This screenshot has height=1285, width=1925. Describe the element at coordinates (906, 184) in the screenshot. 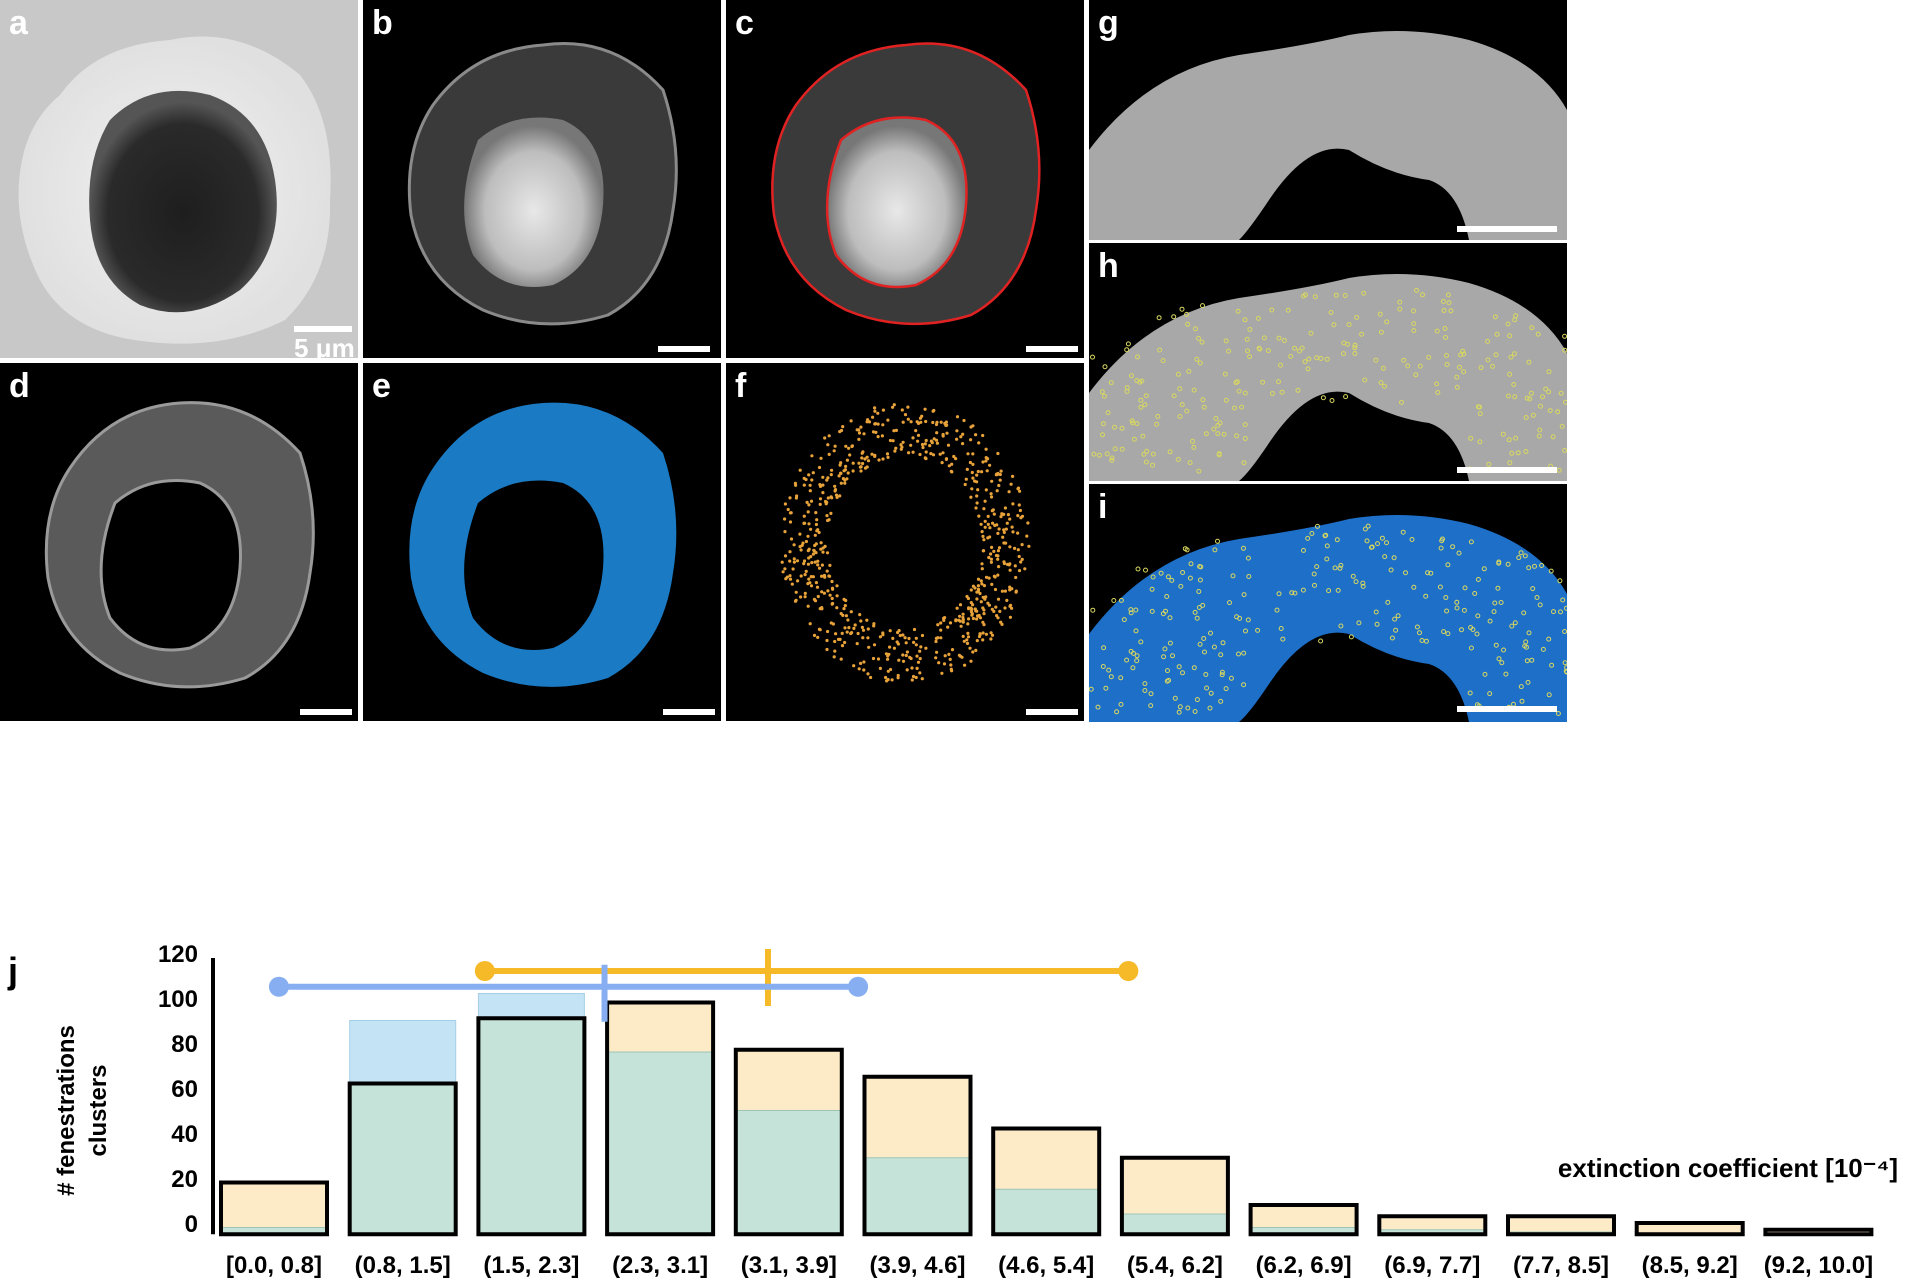

I see `panel-c-image` at that location.